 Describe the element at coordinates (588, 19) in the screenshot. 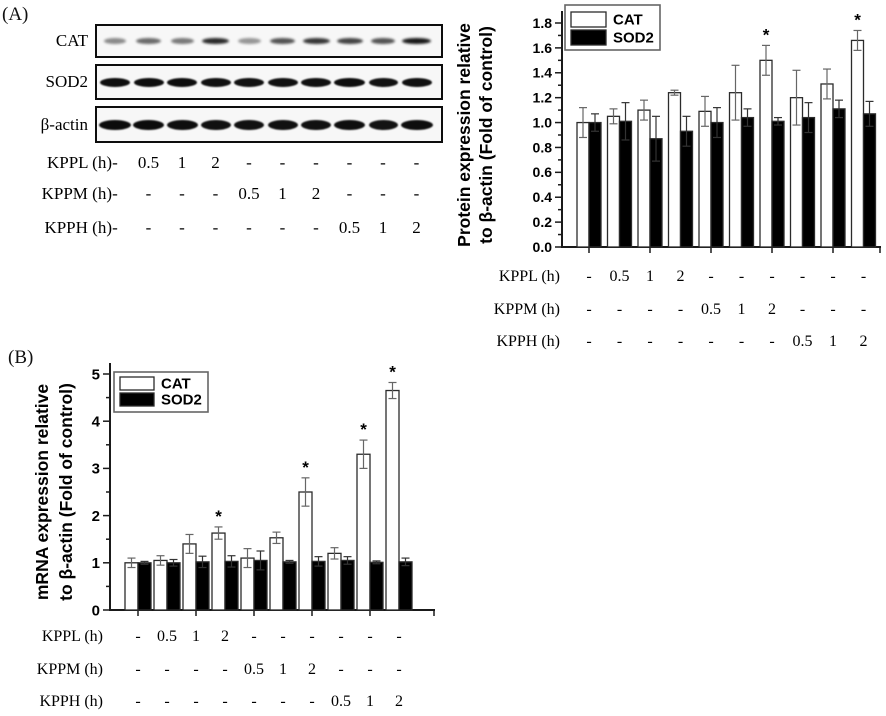

I see `legend-swatch-cat` at that location.